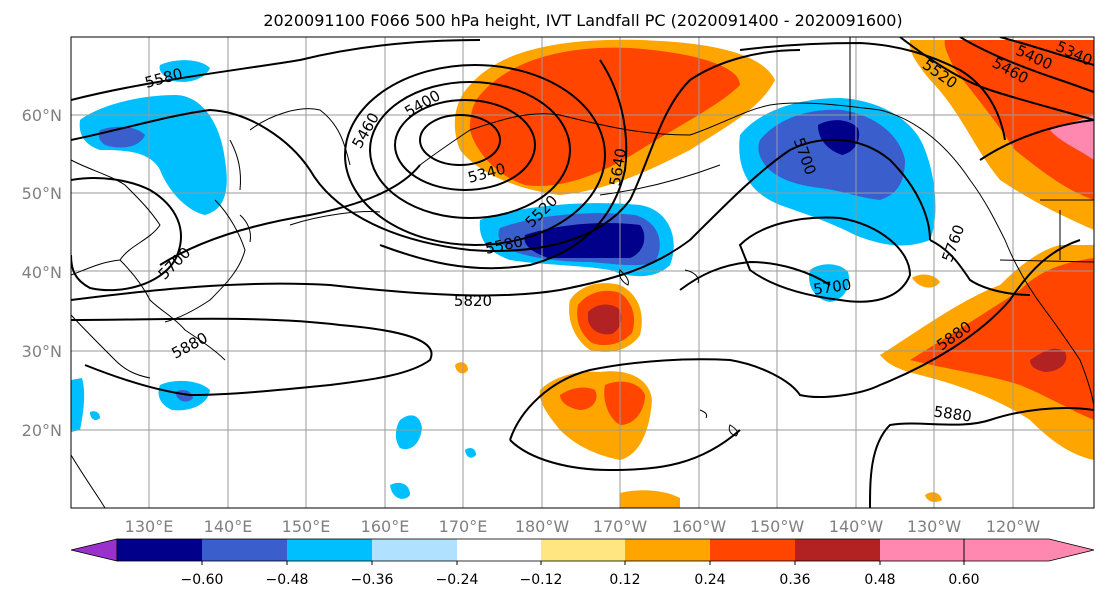 The image size is (1105, 601). What do you see at coordinates (794, 580) in the screenshot?
I see `colorbar-tick-label: 0.36` at bounding box center [794, 580].